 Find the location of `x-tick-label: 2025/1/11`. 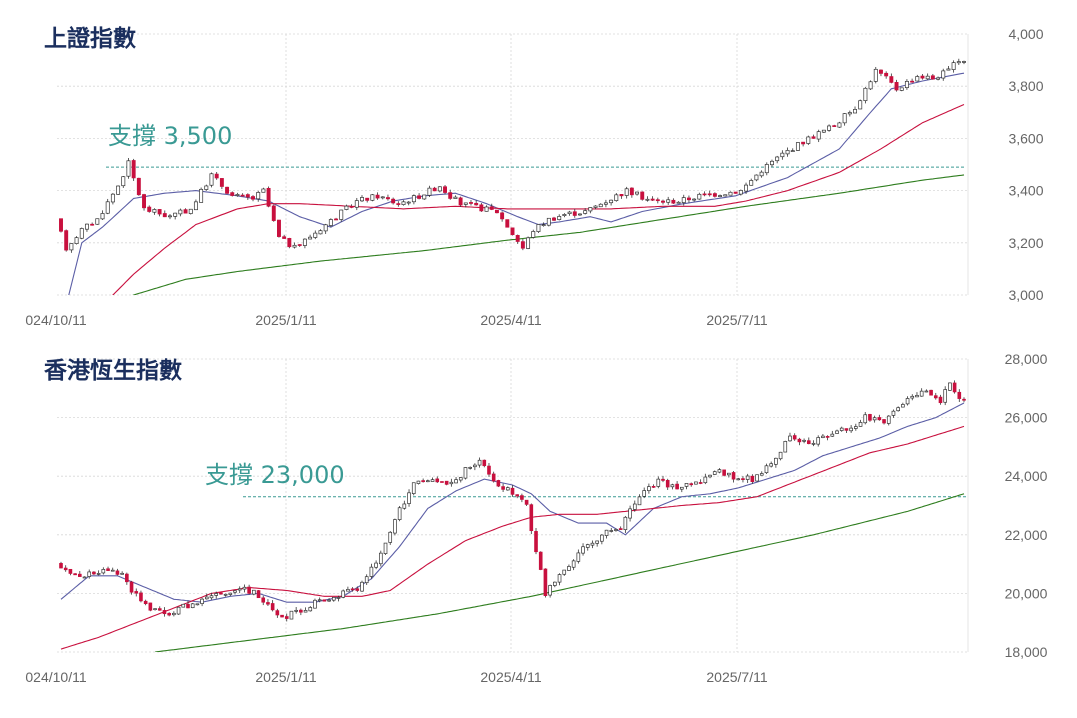

x-tick-label: 2025/1/11 is located at coordinates (285, 677).